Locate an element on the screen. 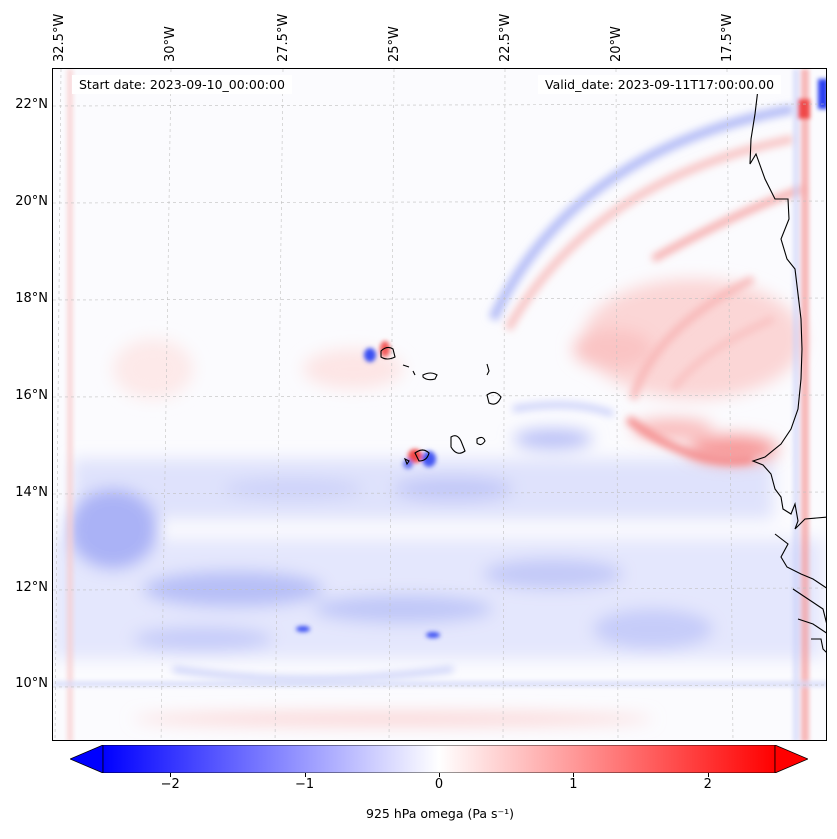 Image resolution: width=837 pixels, height=839 pixels. colorbar-body is located at coordinates (439, 759).